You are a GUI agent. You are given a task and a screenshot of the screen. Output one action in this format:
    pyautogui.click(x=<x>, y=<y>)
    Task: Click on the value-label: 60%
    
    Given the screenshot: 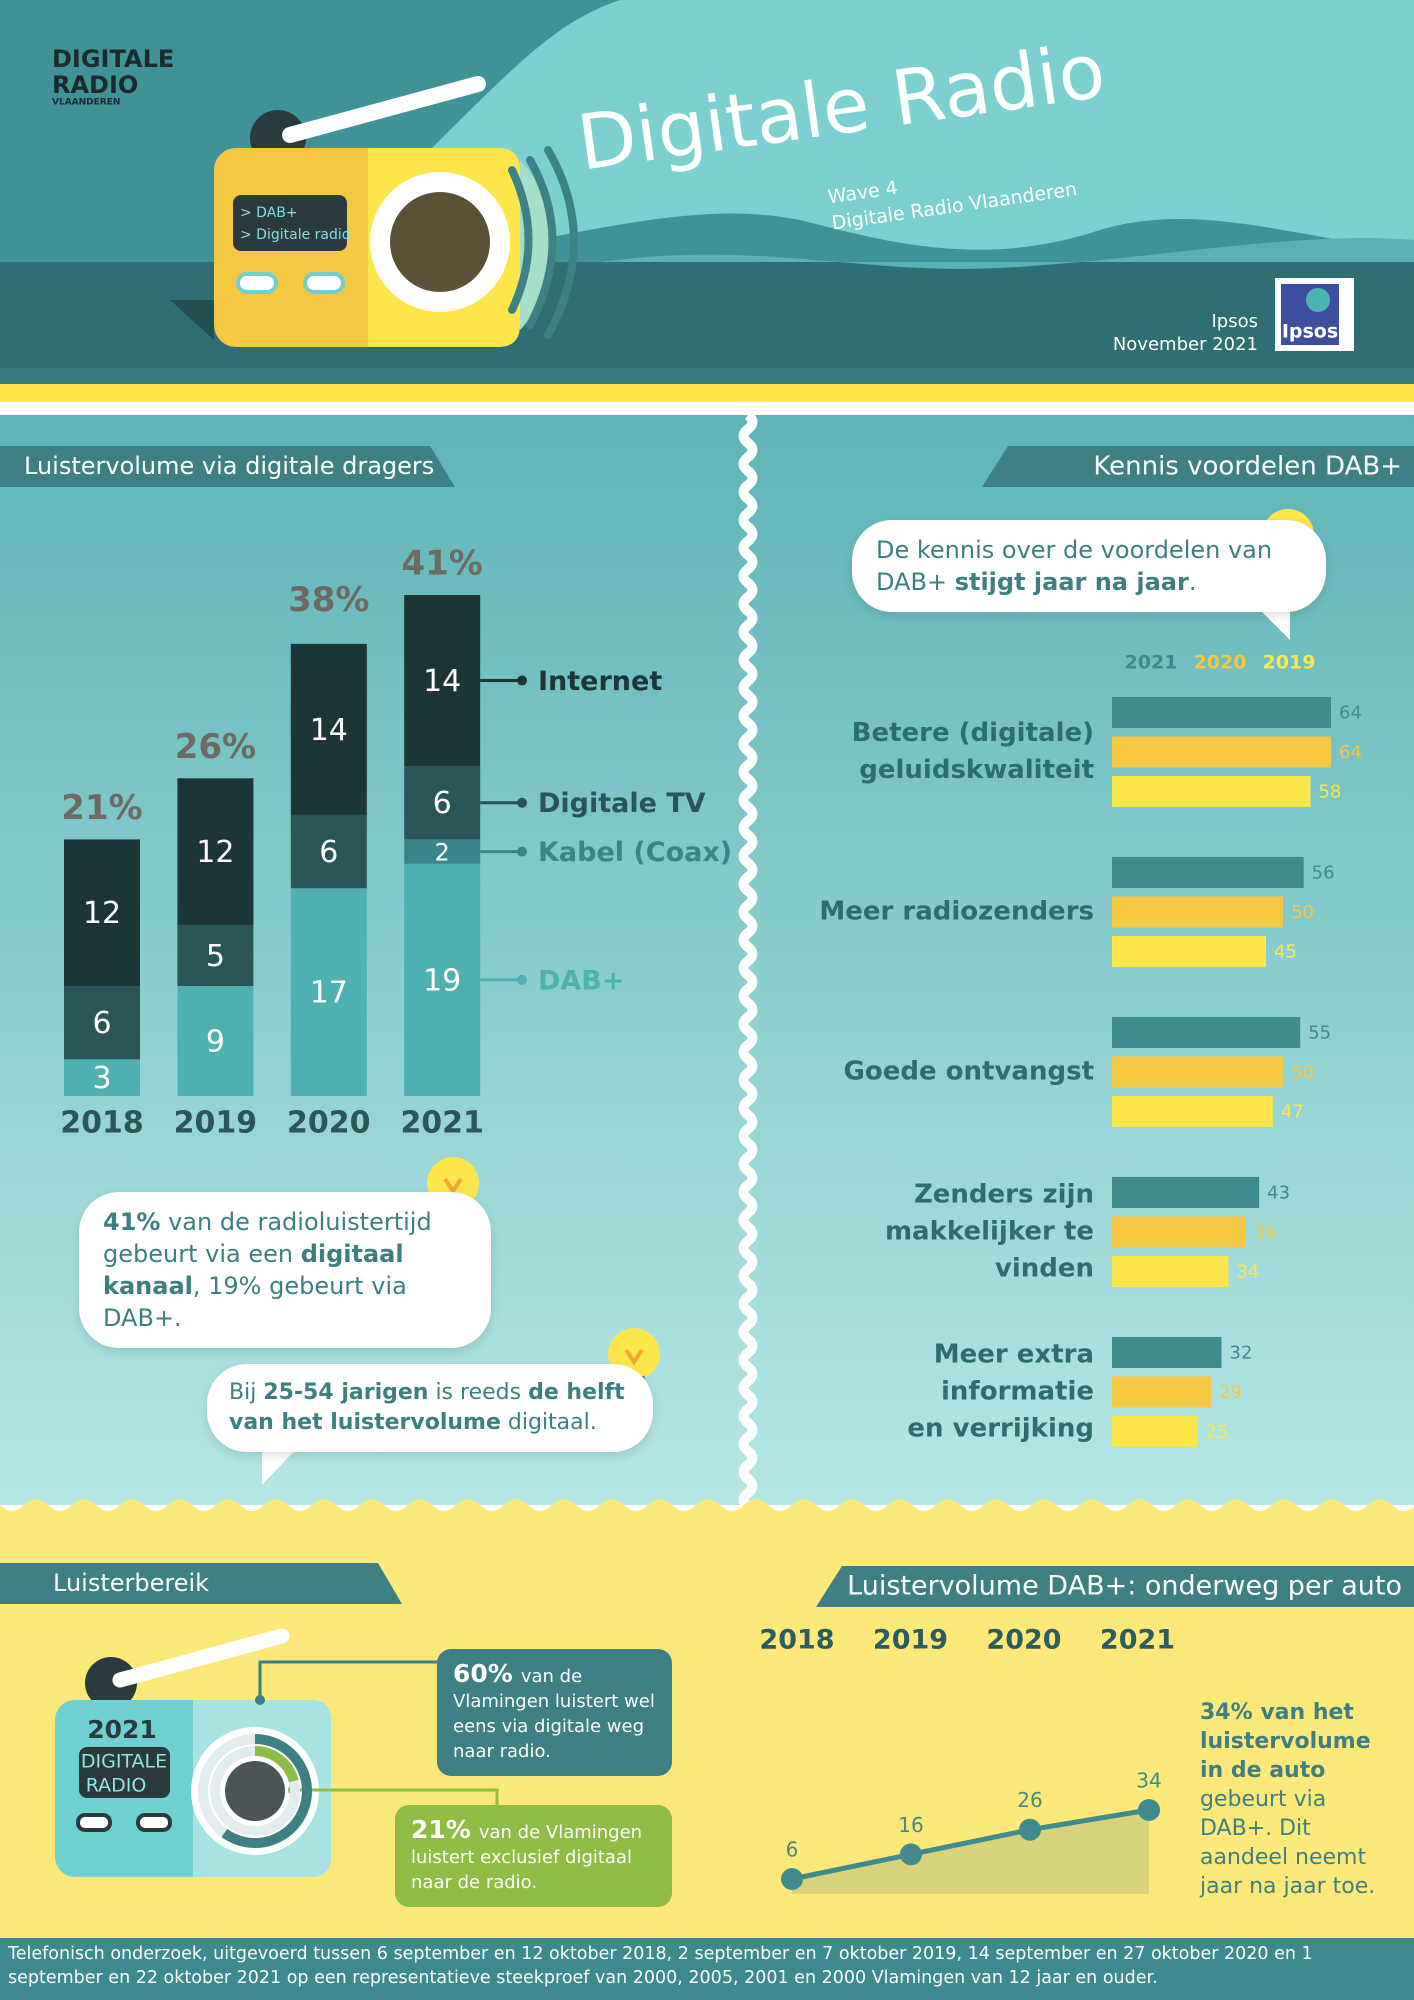 What is the action you would take?
    pyautogui.click(x=483, y=1673)
    